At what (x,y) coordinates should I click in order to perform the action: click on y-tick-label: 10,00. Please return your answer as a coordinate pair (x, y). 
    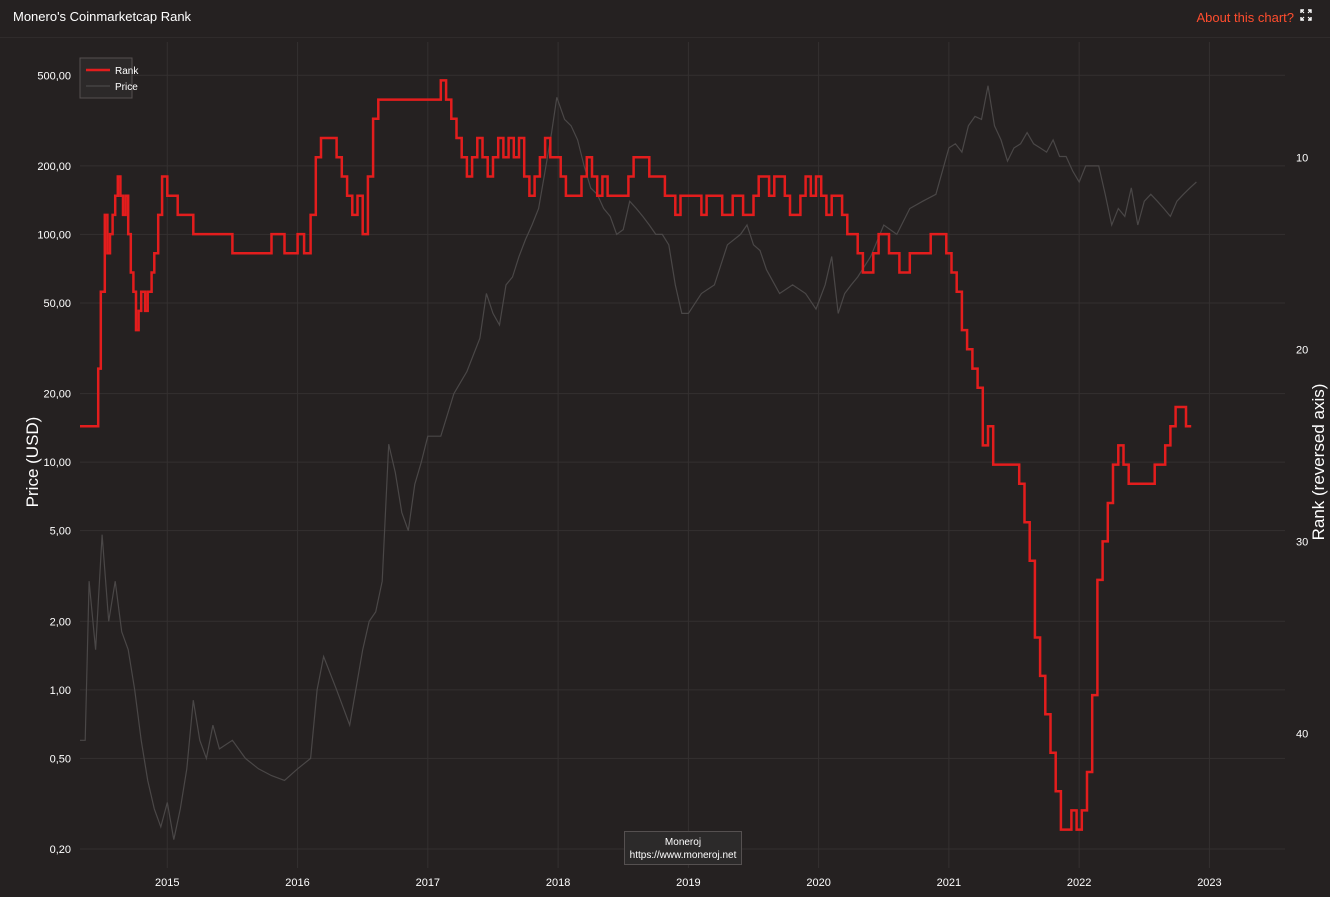
    Looking at the image, I should click on (57, 463).